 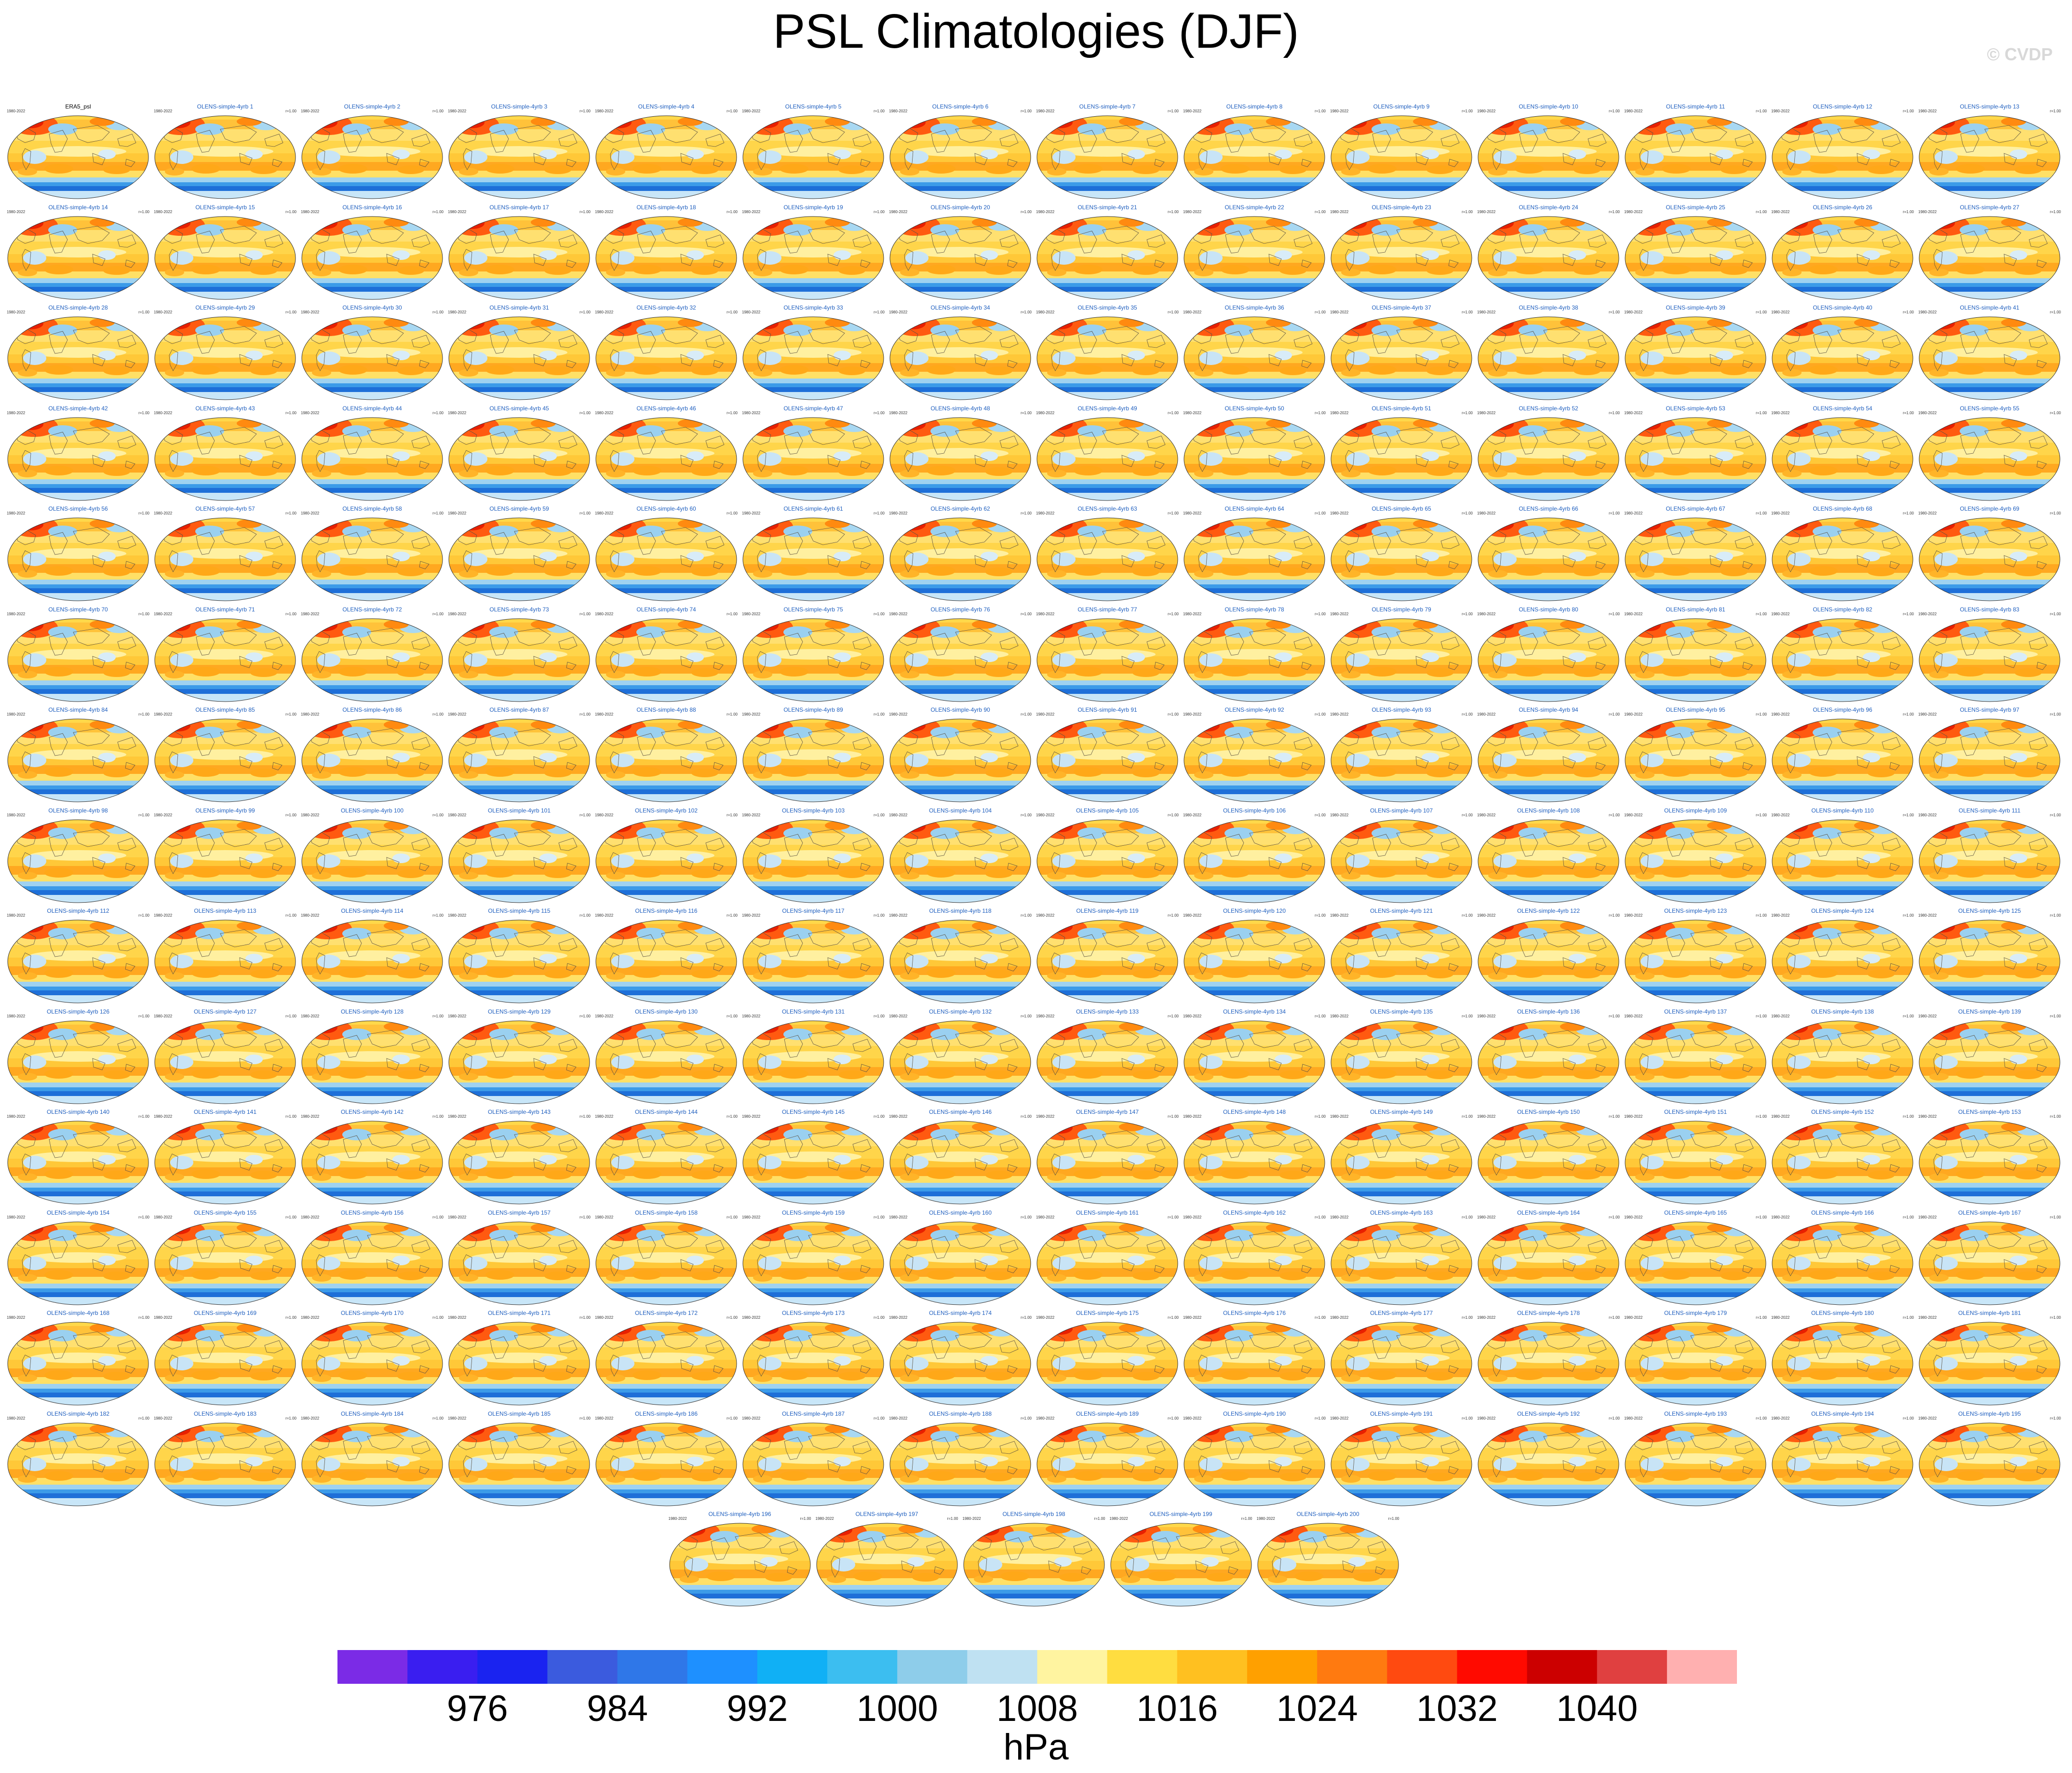 What do you see at coordinates (78, 1112) in the screenshot?
I see `panel-title: OLENS-simple-4yrb 140` at bounding box center [78, 1112].